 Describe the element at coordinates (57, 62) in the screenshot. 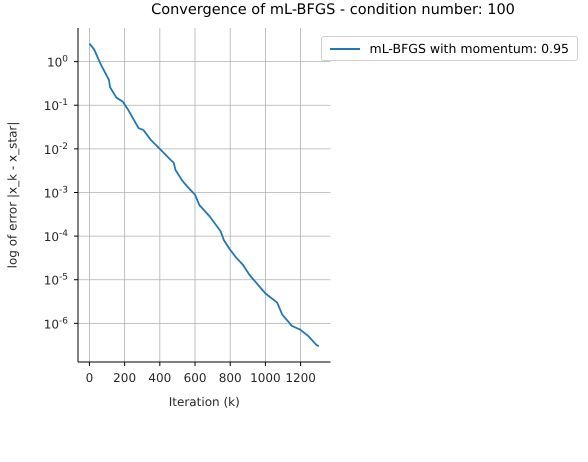

I see `y-tick-label: 10$^{0}$` at that location.